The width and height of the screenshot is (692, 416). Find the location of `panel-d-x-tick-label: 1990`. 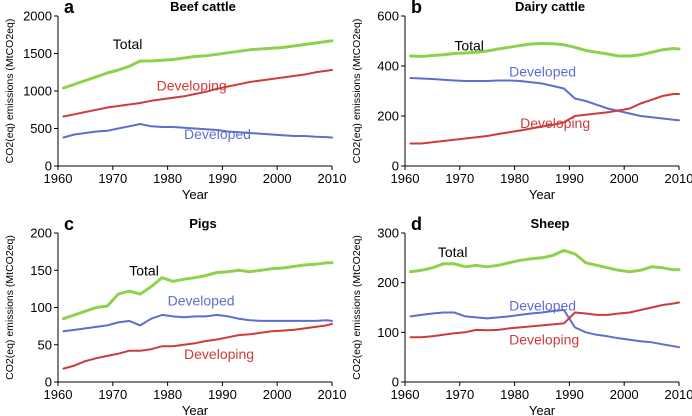

panel-d-x-tick-label: 1990 is located at coordinates (569, 394).